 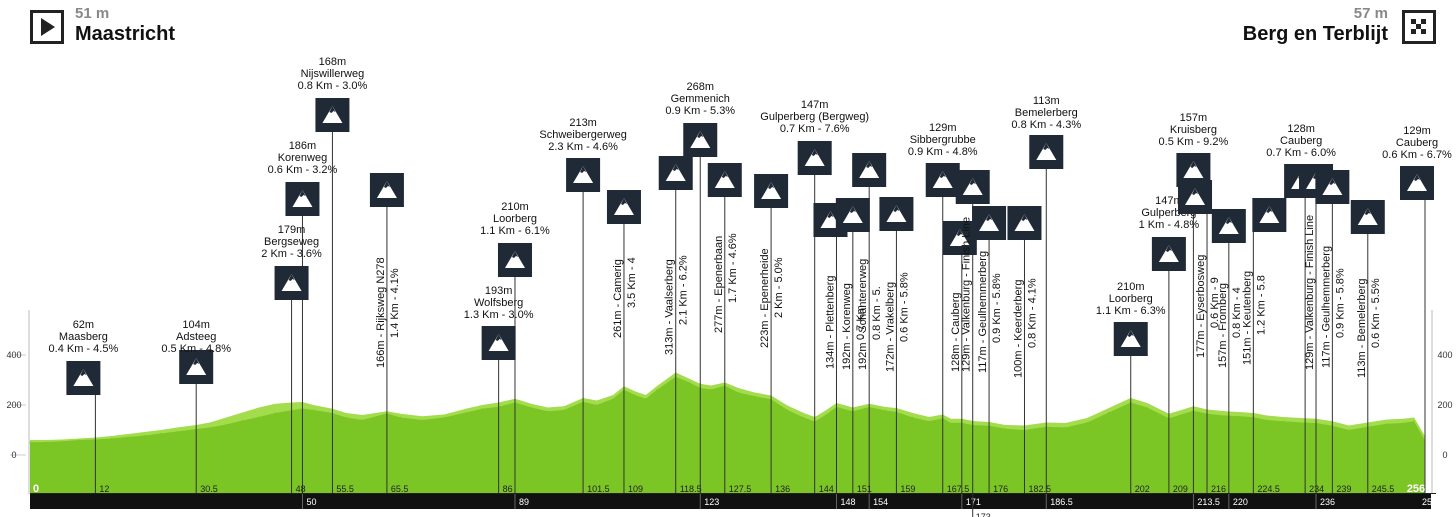 What do you see at coordinates (863, 314) in the screenshot?
I see `climb-vertical-label: 192m - Schantererweg` at bounding box center [863, 314].